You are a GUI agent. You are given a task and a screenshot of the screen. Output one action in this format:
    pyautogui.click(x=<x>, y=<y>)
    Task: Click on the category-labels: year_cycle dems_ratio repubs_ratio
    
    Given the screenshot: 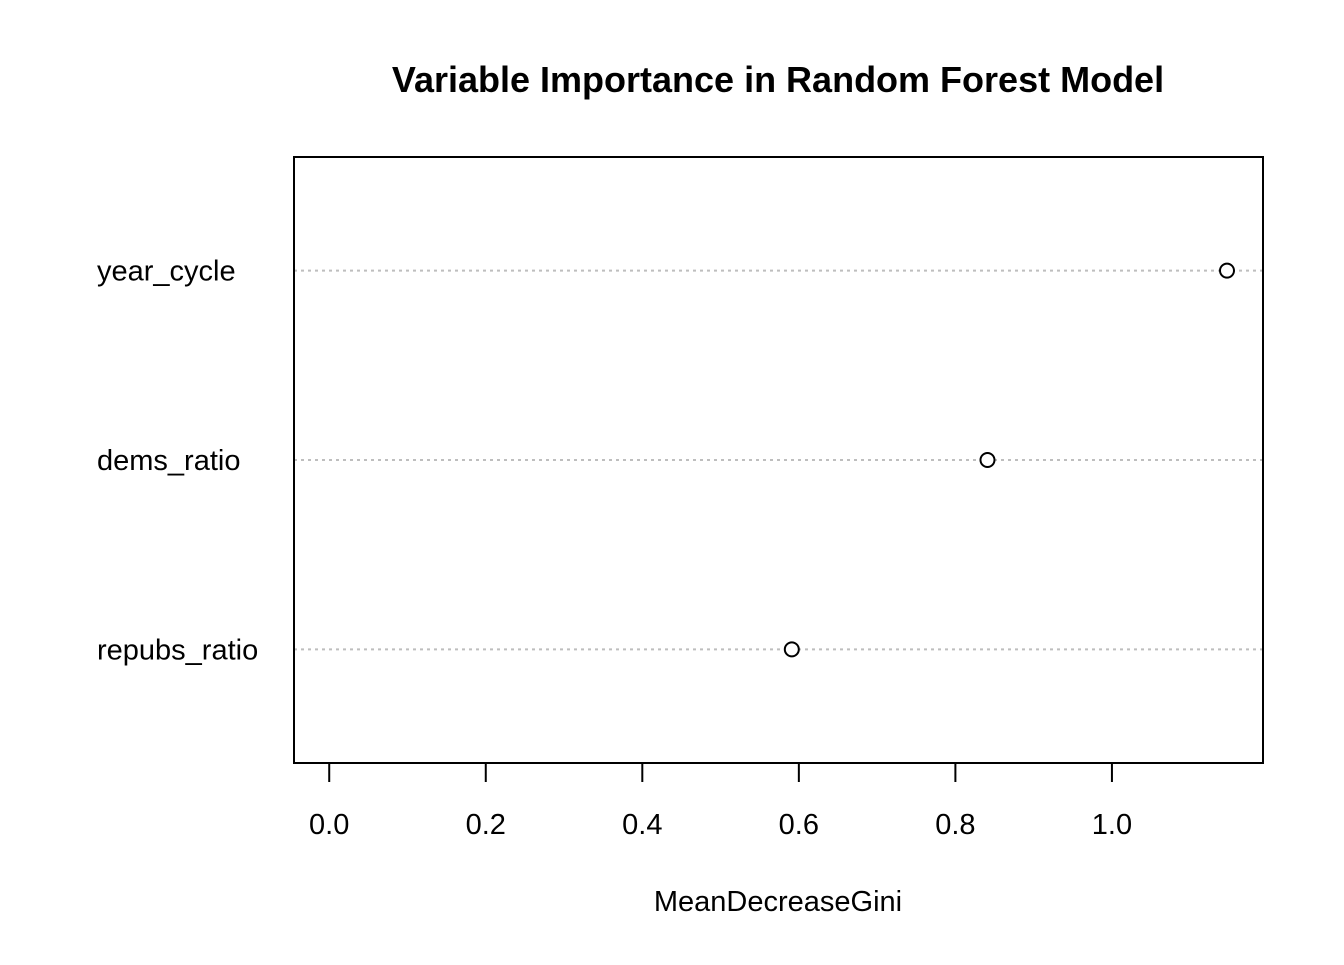 What is the action you would take?
    pyautogui.click(x=177, y=461)
    